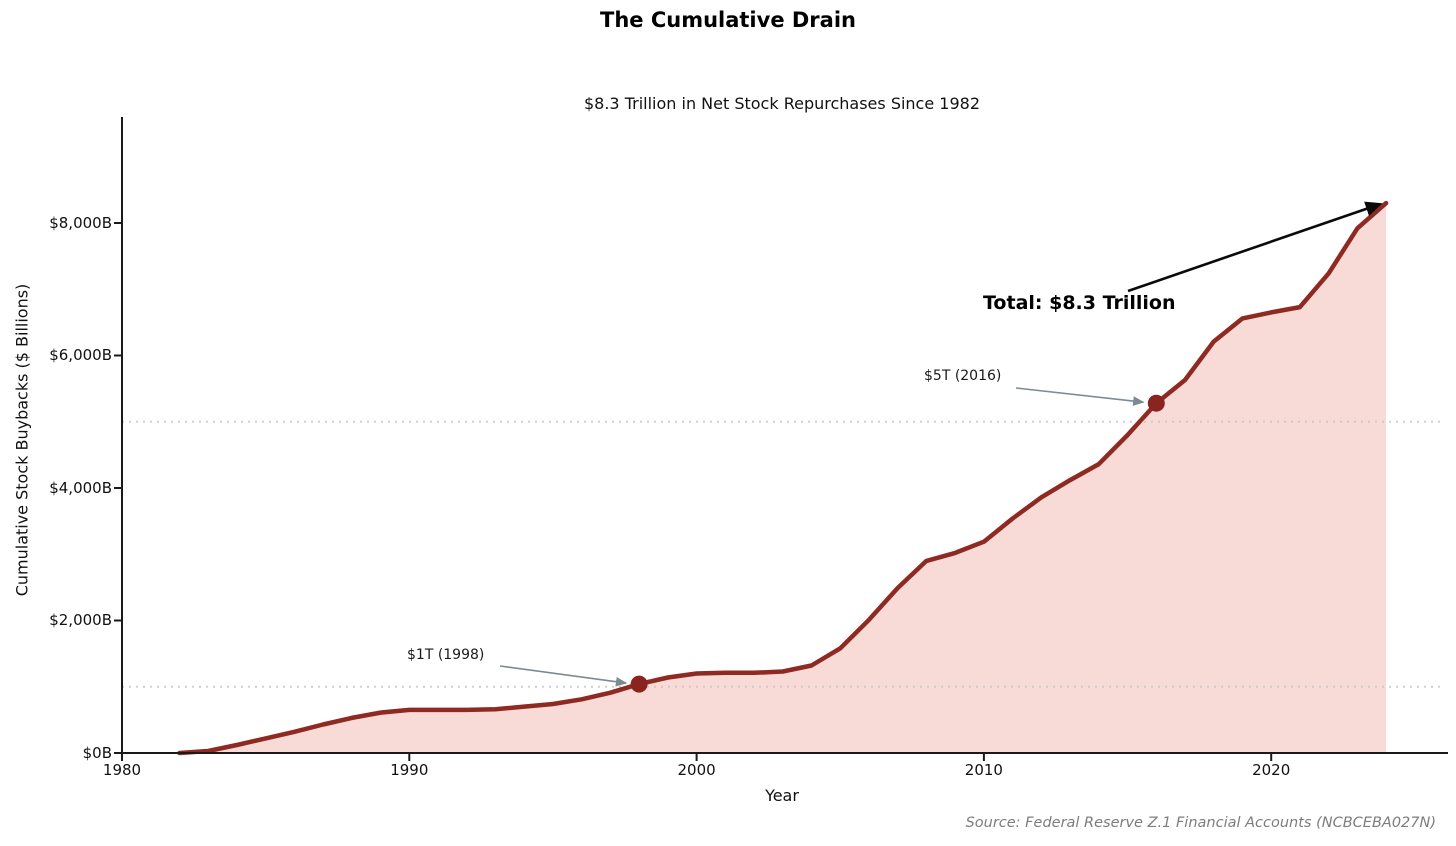  What do you see at coordinates (22, 440) in the screenshot?
I see `y-axis-label: Cumulative Stock Buybacks ($ Billions)` at bounding box center [22, 440].